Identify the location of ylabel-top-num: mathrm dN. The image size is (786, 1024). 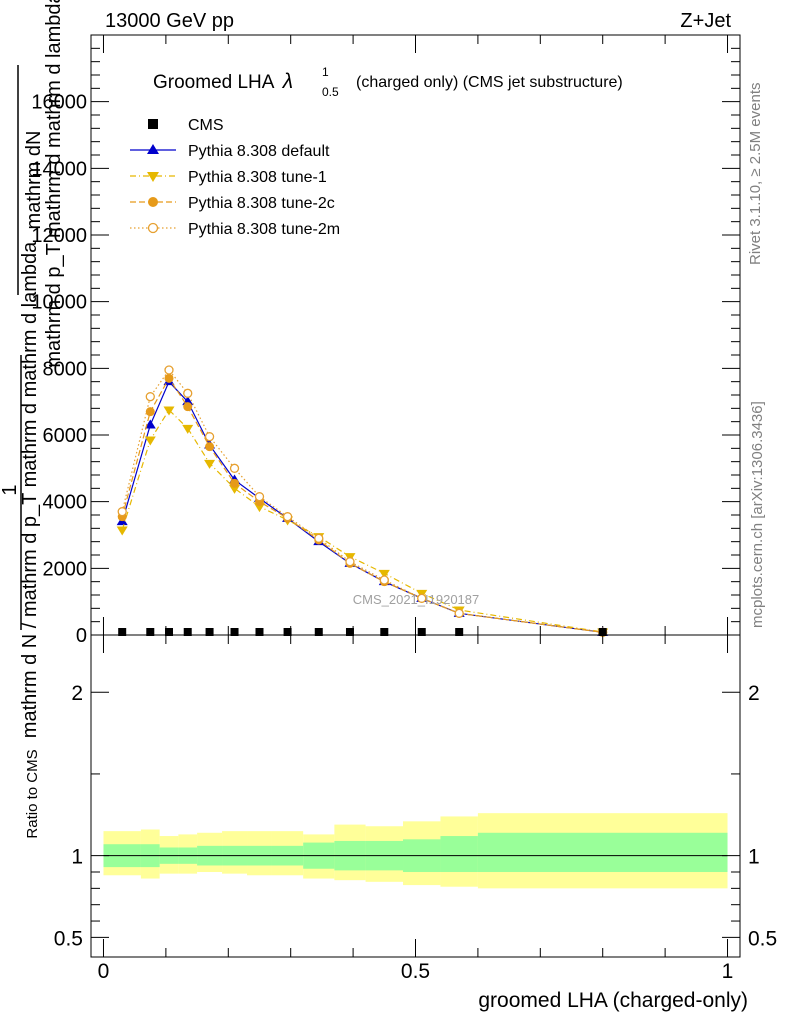
(34, 180).